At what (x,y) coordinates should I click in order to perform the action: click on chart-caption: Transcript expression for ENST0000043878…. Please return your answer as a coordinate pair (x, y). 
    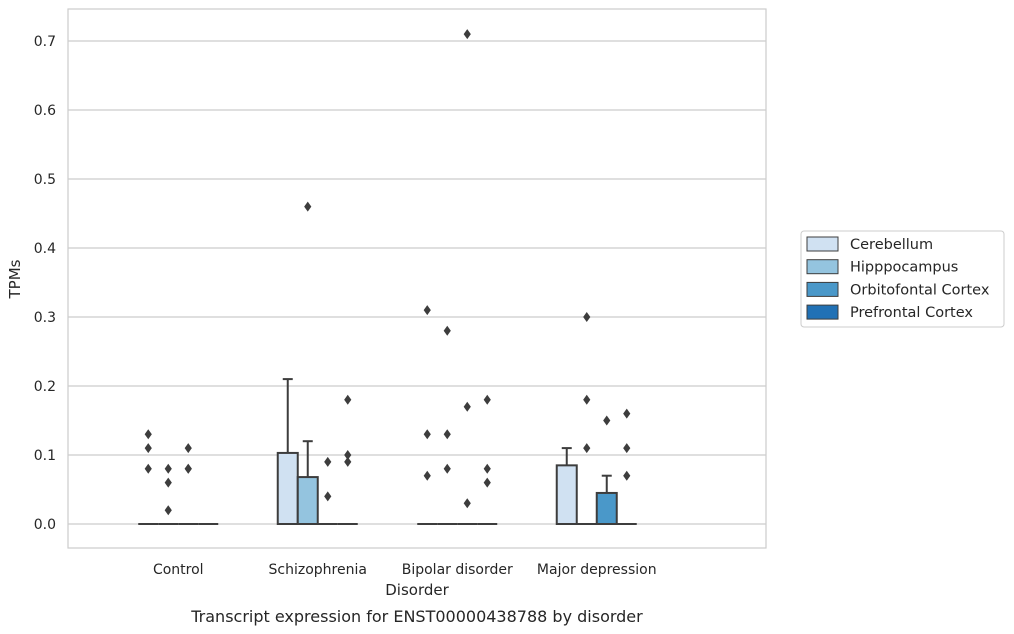
    Looking at the image, I should click on (416, 616).